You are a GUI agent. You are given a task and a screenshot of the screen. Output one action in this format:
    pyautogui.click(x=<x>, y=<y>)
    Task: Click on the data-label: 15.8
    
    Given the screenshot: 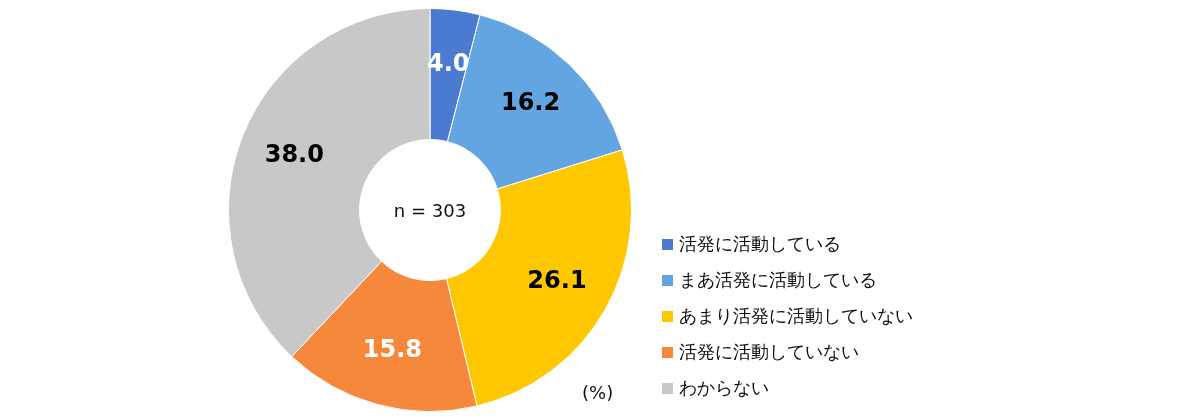 What is the action you would take?
    pyautogui.click(x=392, y=349)
    